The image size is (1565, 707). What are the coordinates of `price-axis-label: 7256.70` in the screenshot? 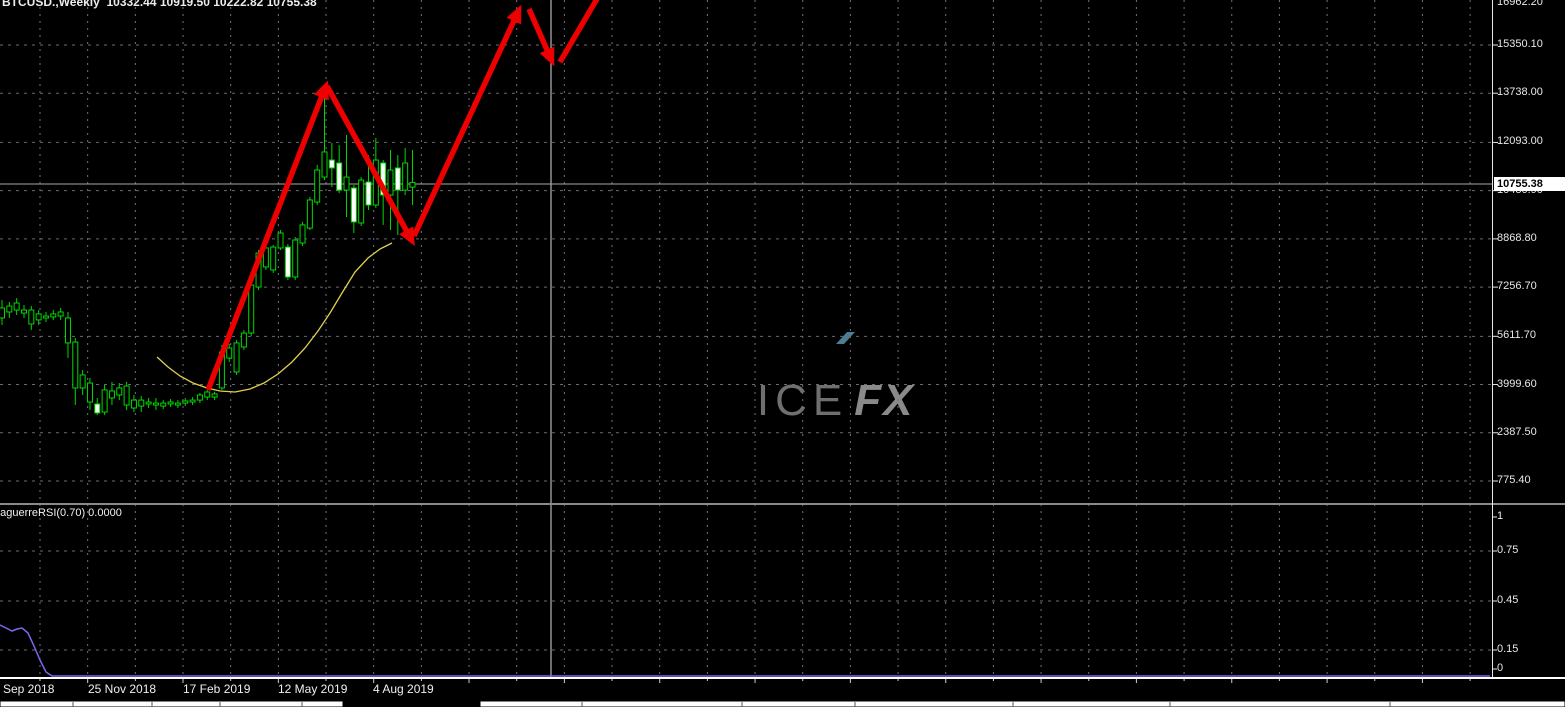 It's located at (1517, 286).